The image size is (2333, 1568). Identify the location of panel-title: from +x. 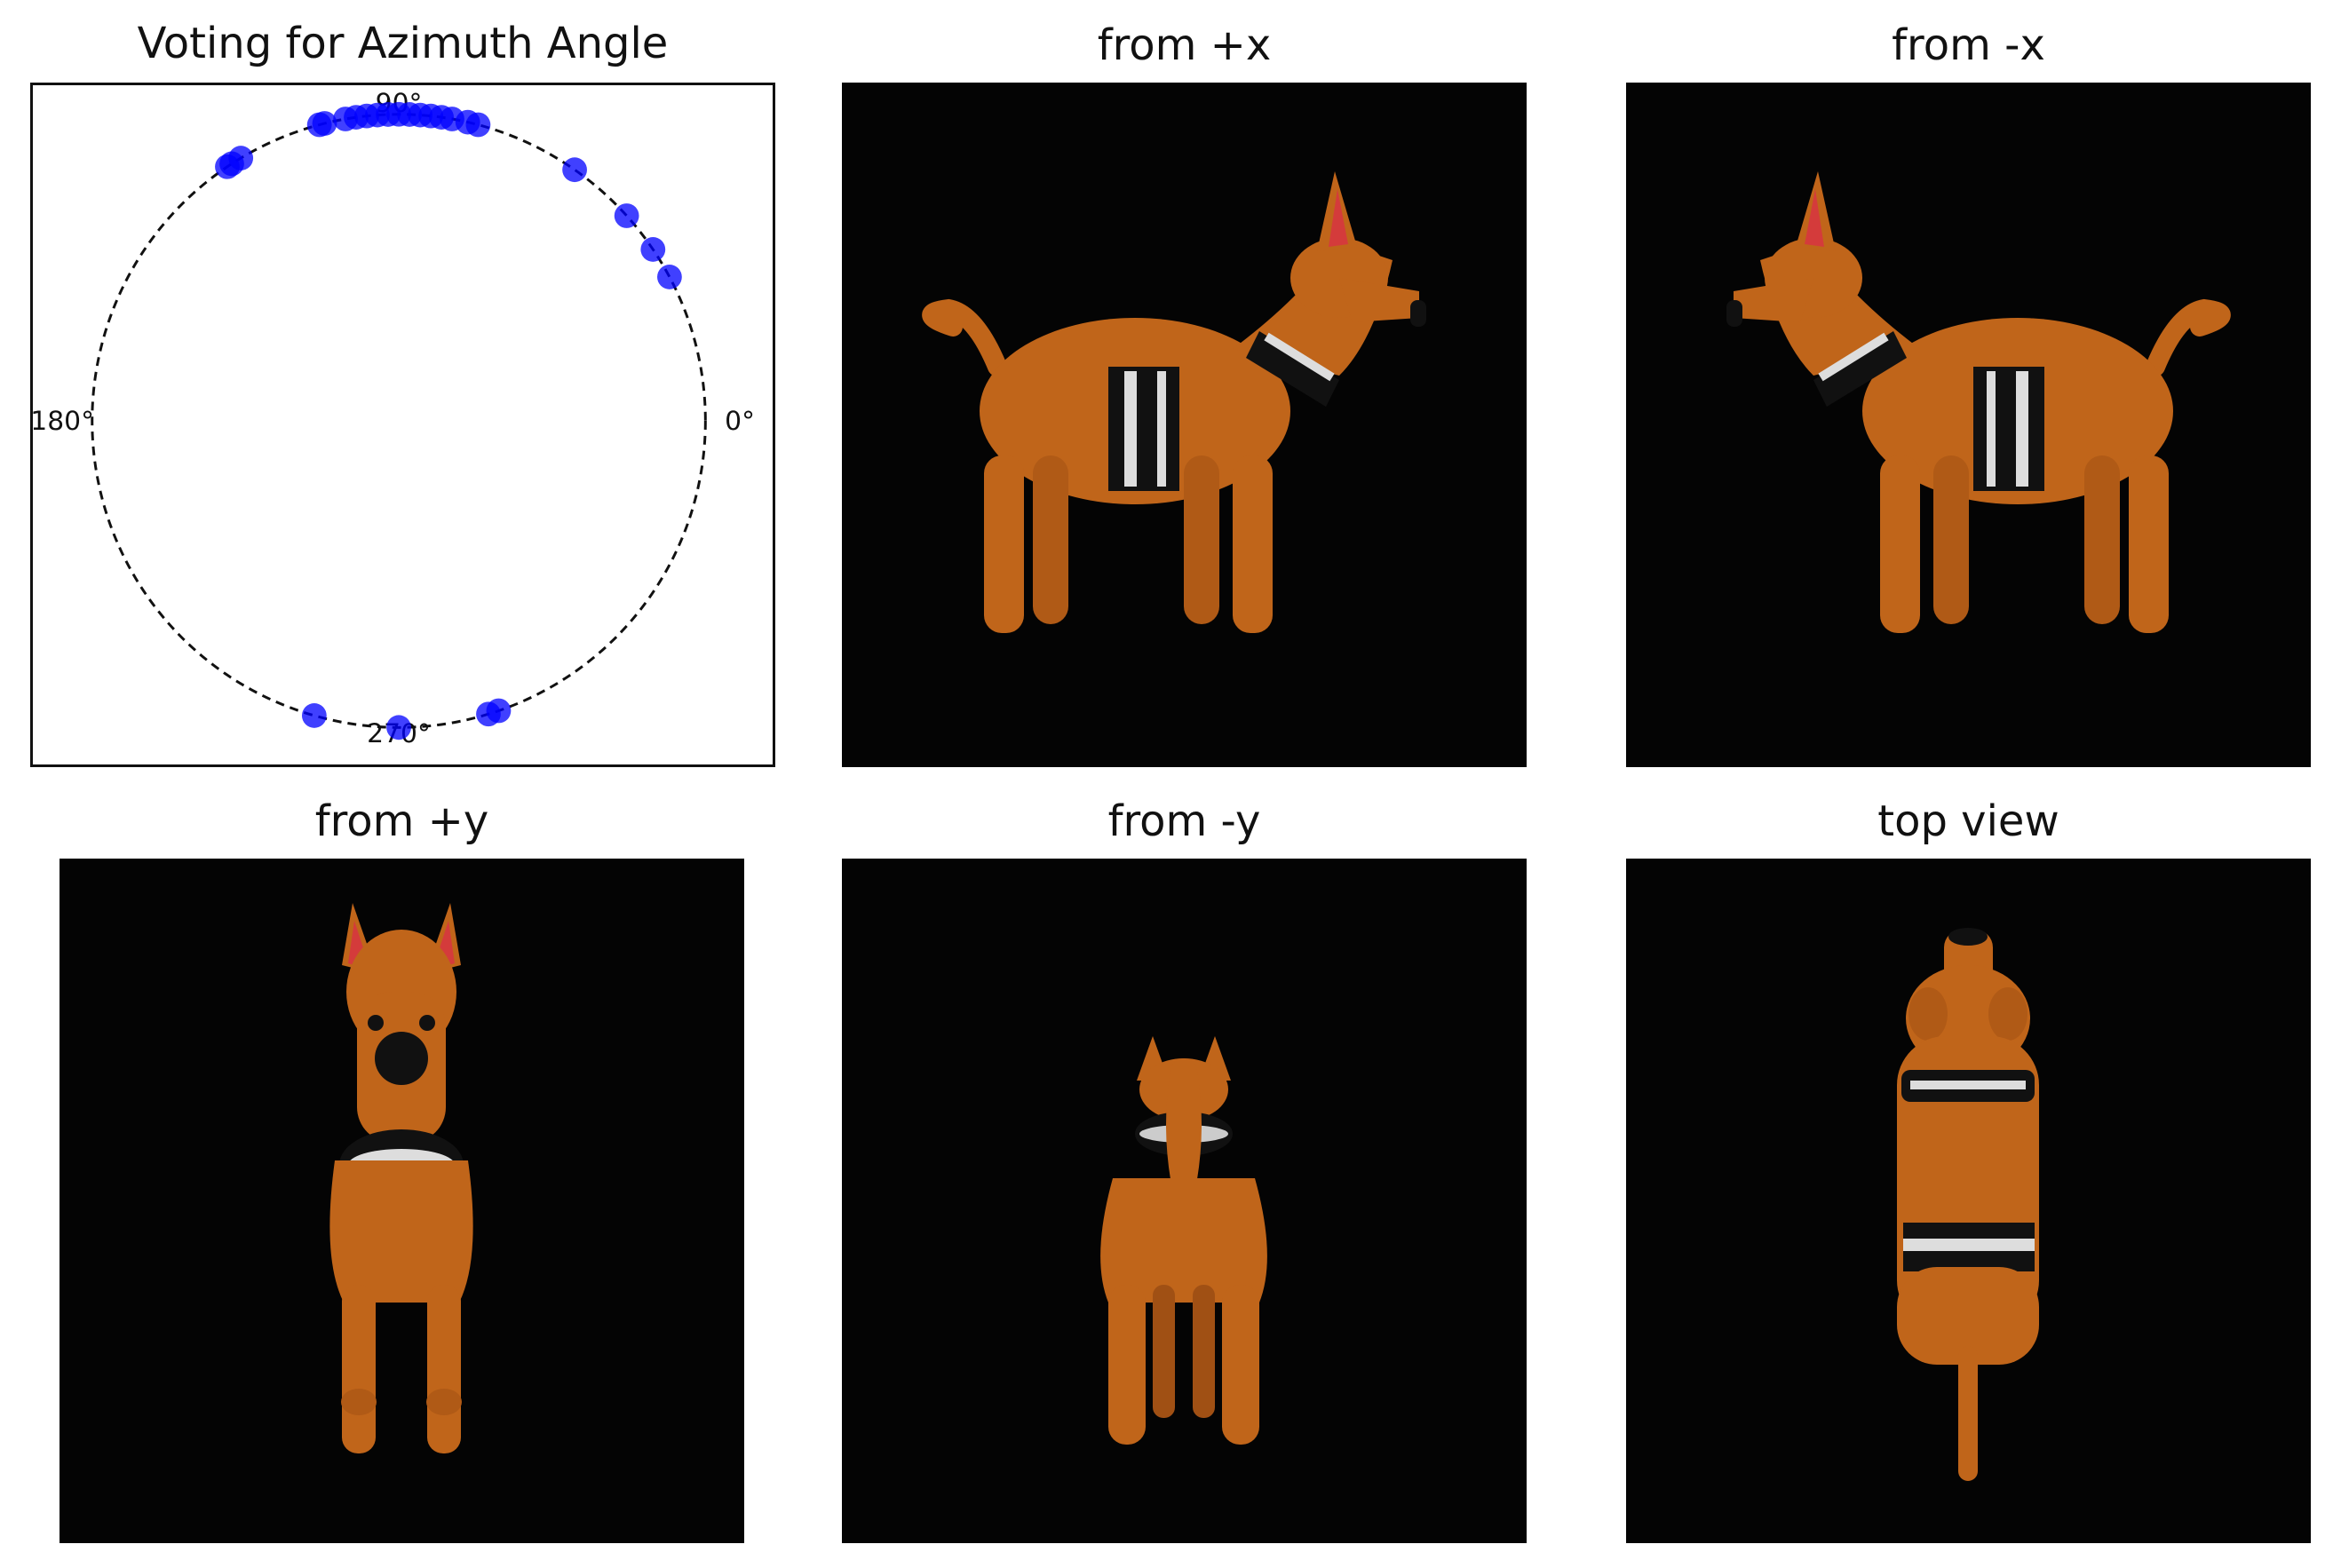
(1185, 45).